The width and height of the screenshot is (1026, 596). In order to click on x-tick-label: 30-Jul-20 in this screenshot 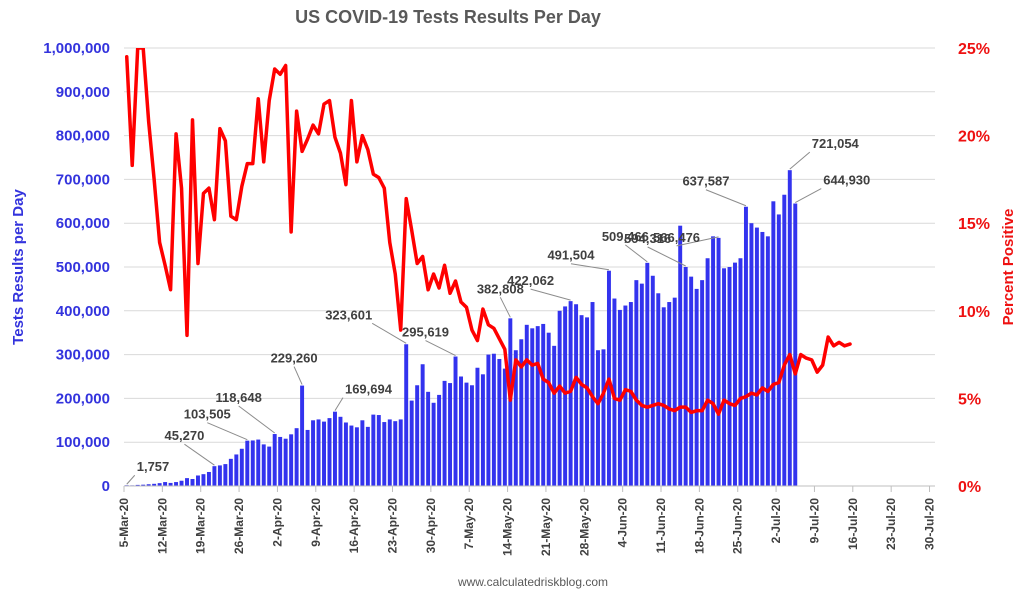, I will do `click(930, 524)`.